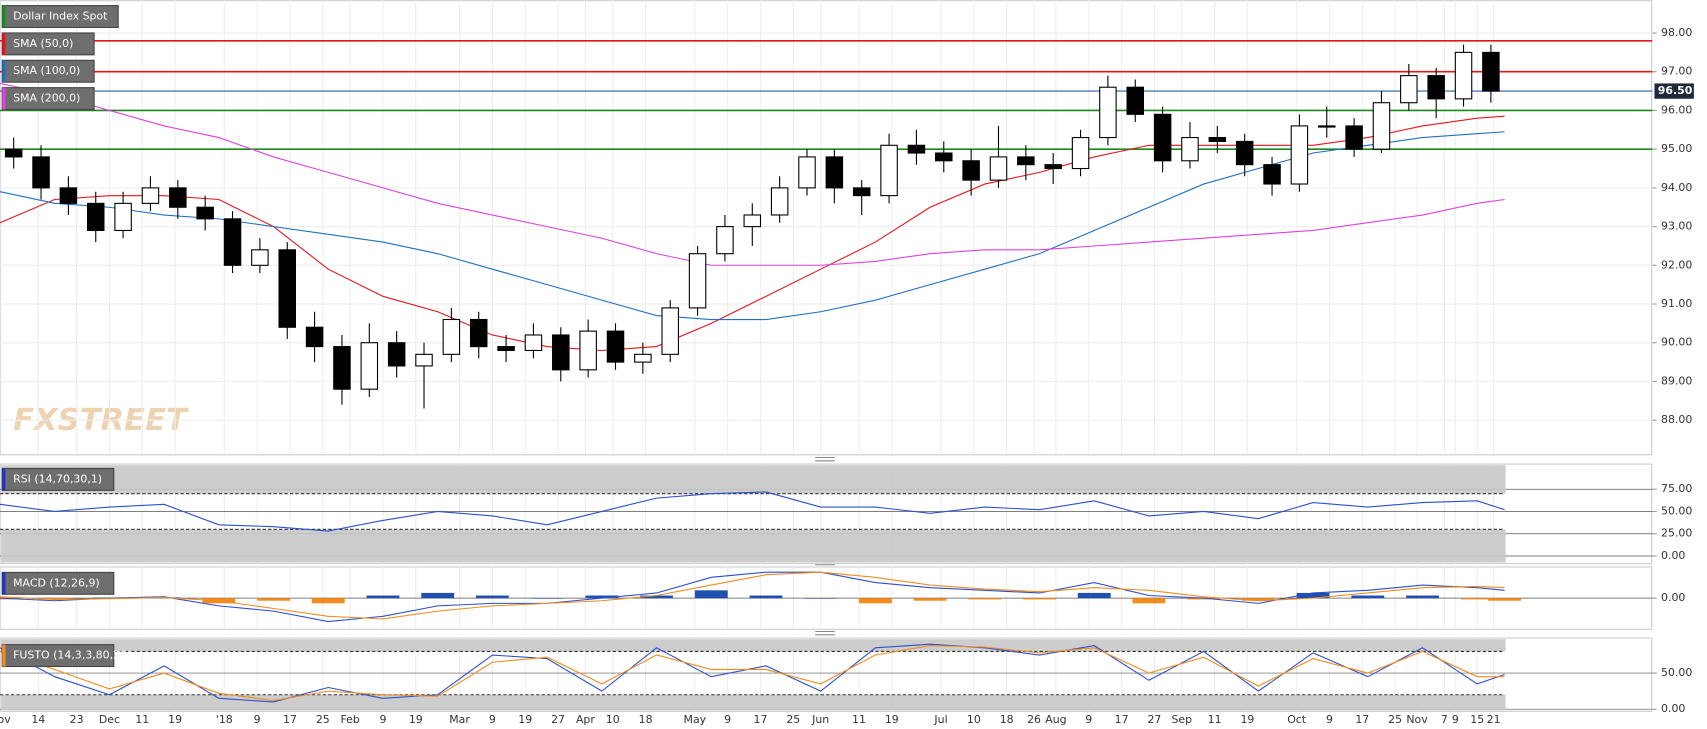  What do you see at coordinates (613, 719) in the screenshot?
I see `x-tick-label: 10` at bounding box center [613, 719].